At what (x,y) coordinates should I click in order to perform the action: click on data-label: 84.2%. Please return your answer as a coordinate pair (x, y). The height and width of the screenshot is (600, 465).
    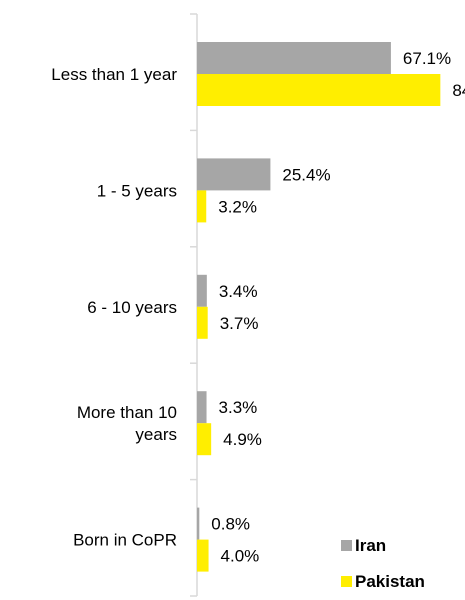
    Looking at the image, I should click on (458, 90).